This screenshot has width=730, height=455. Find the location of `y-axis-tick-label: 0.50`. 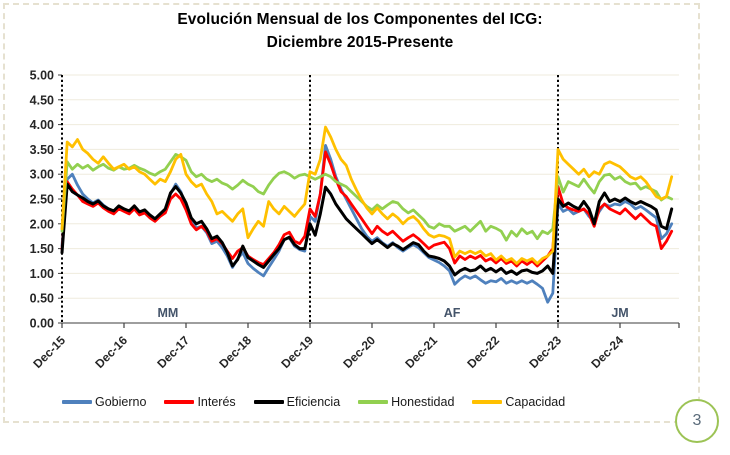

y-axis-tick-label: 0.50 is located at coordinates (42, 299).